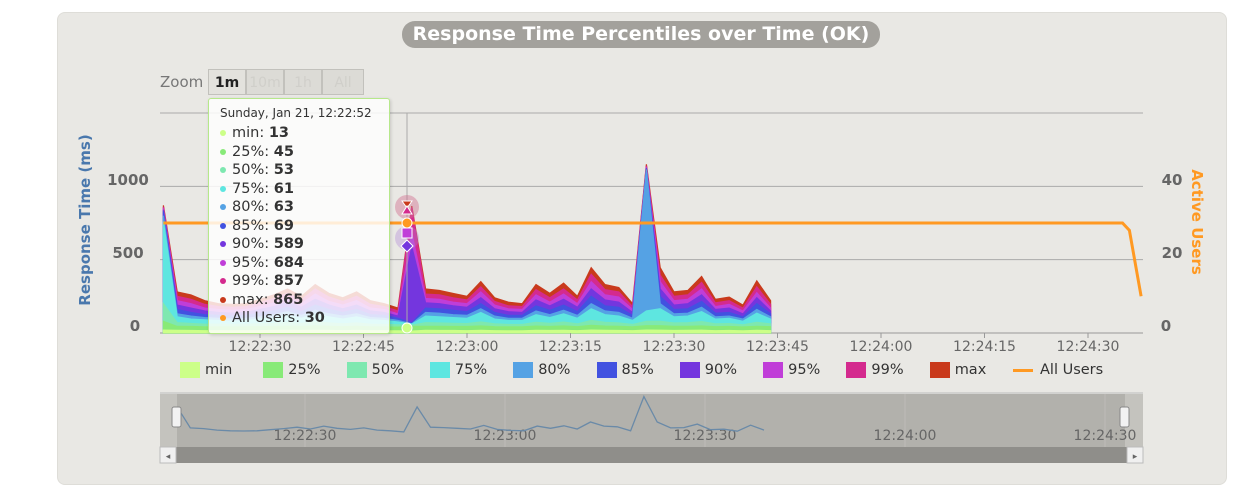 The width and height of the screenshot is (1240, 494). I want to click on tooltip-row-label: 50%:, so click(251, 170).